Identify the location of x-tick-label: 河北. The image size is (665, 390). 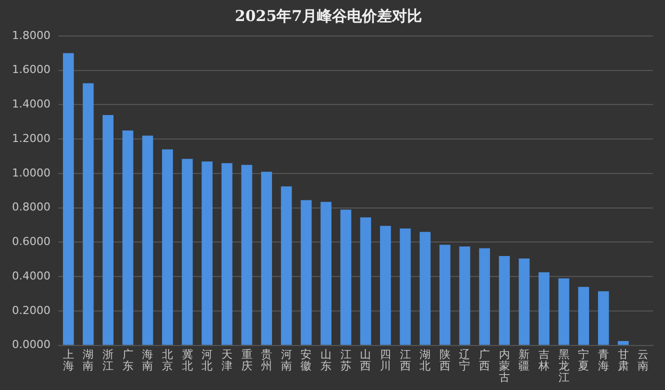
(207, 360).